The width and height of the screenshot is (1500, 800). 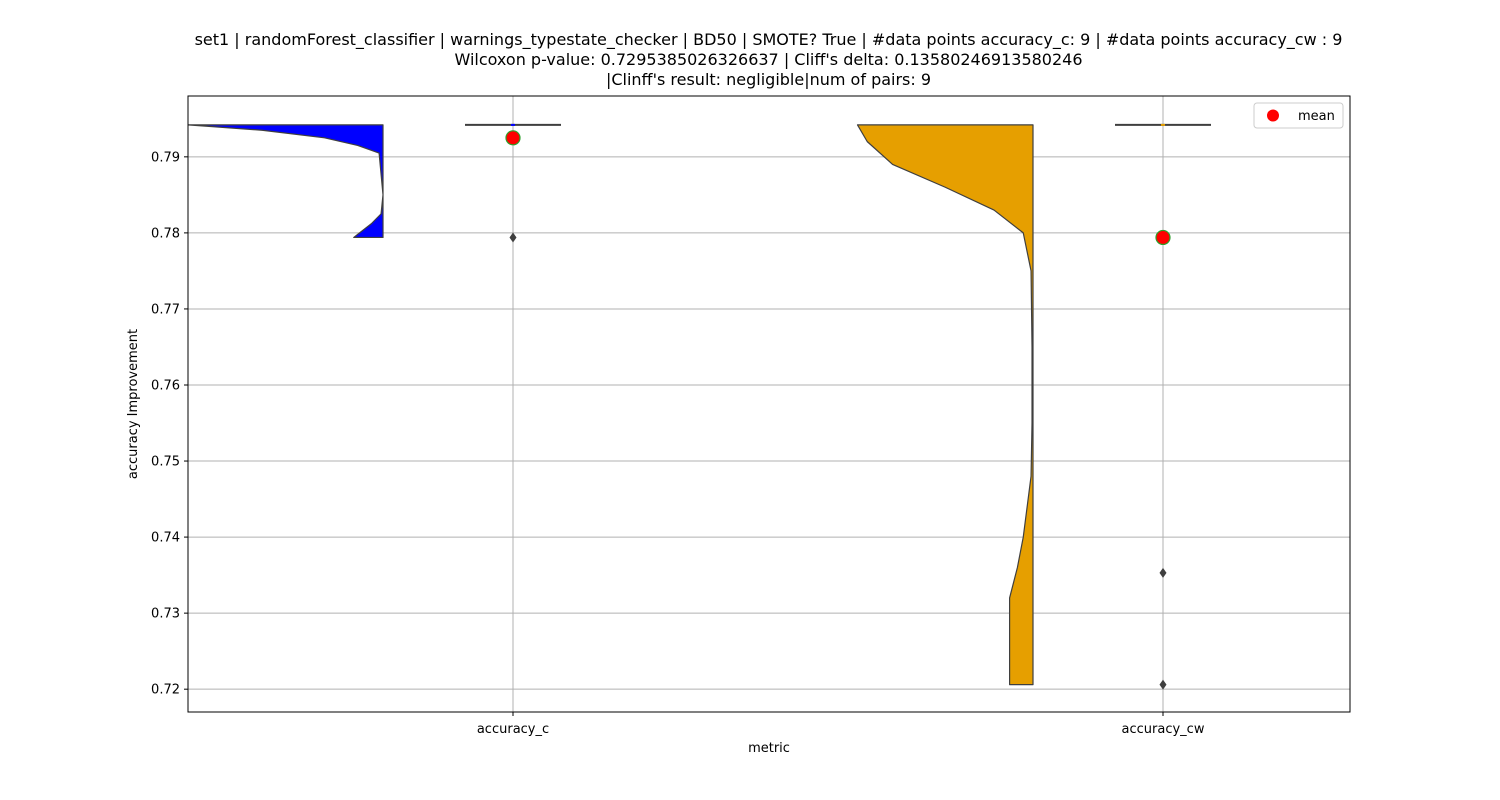 I want to click on y-tick-label: 0.72, so click(x=165, y=690).